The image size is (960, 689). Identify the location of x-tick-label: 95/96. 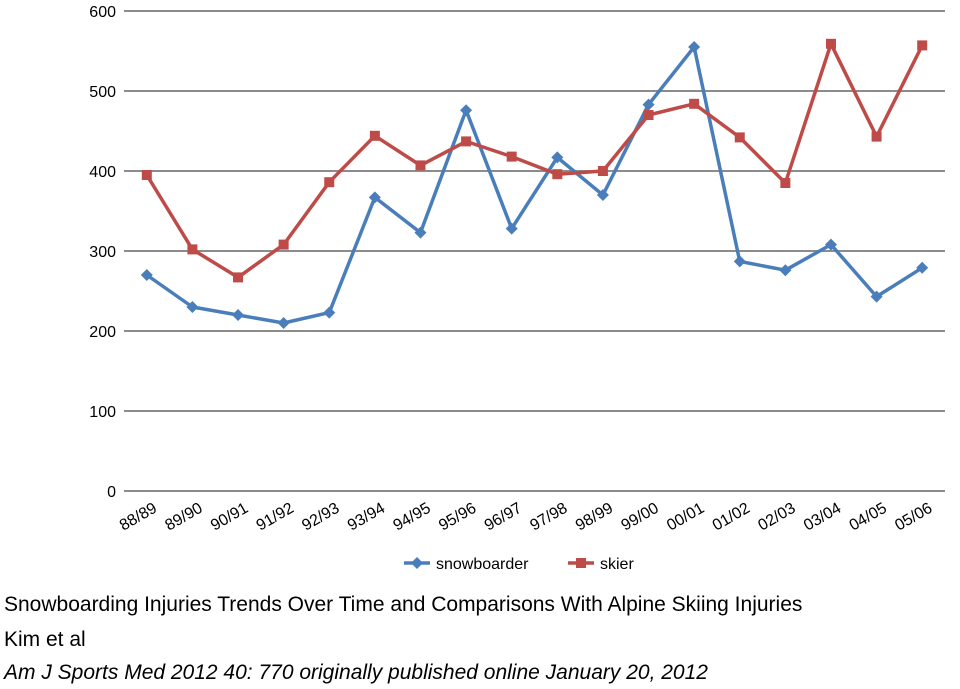
(457, 517).